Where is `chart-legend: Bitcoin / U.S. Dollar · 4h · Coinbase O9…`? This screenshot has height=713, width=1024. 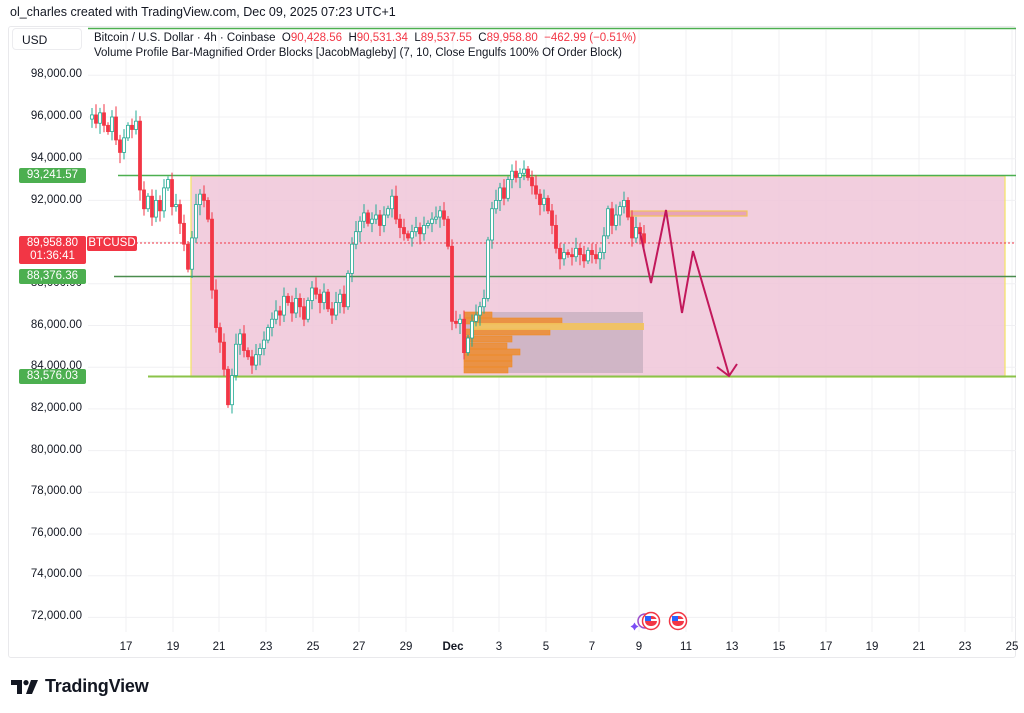 chart-legend: Bitcoin / U.S. Dollar · 4h · Coinbase O9… is located at coordinates (365, 46).